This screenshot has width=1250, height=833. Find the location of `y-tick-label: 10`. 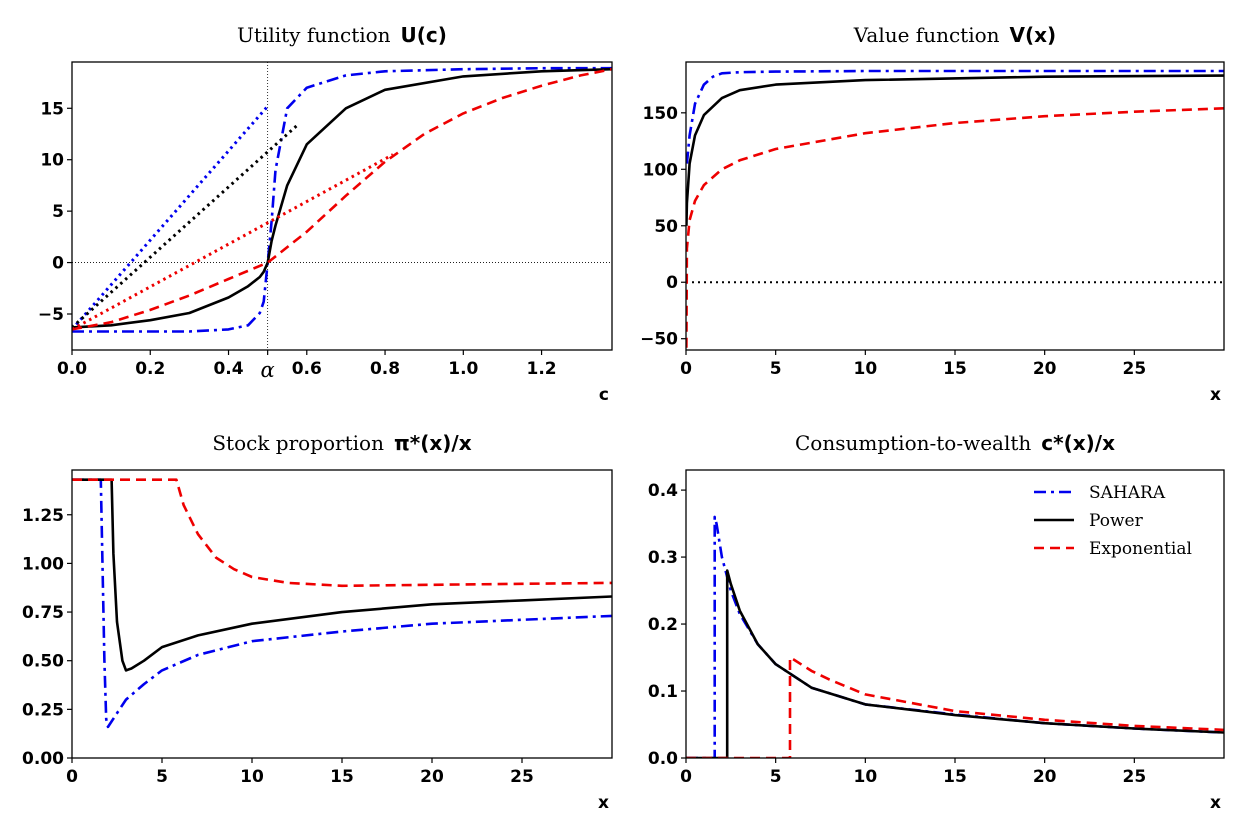

y-tick-label: 10 is located at coordinates (52, 161).